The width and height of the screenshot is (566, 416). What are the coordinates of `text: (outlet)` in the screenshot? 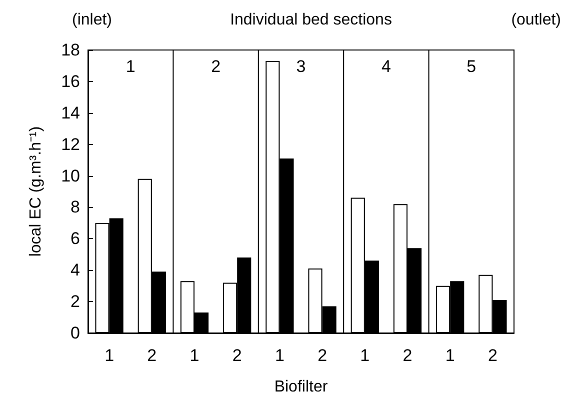 It's located at (536, 20).